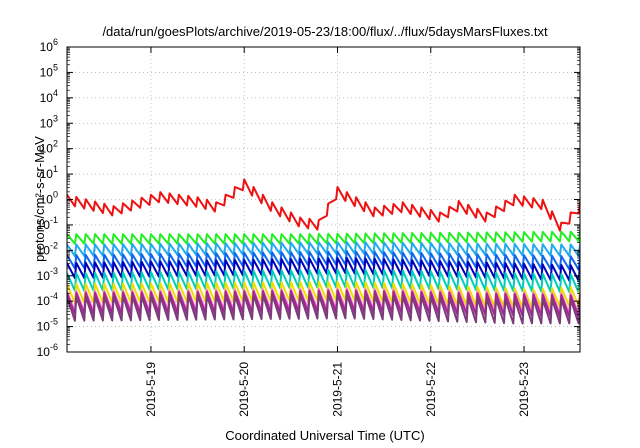  I want to click on y-tick-exponent: -6, so click(54, 347).